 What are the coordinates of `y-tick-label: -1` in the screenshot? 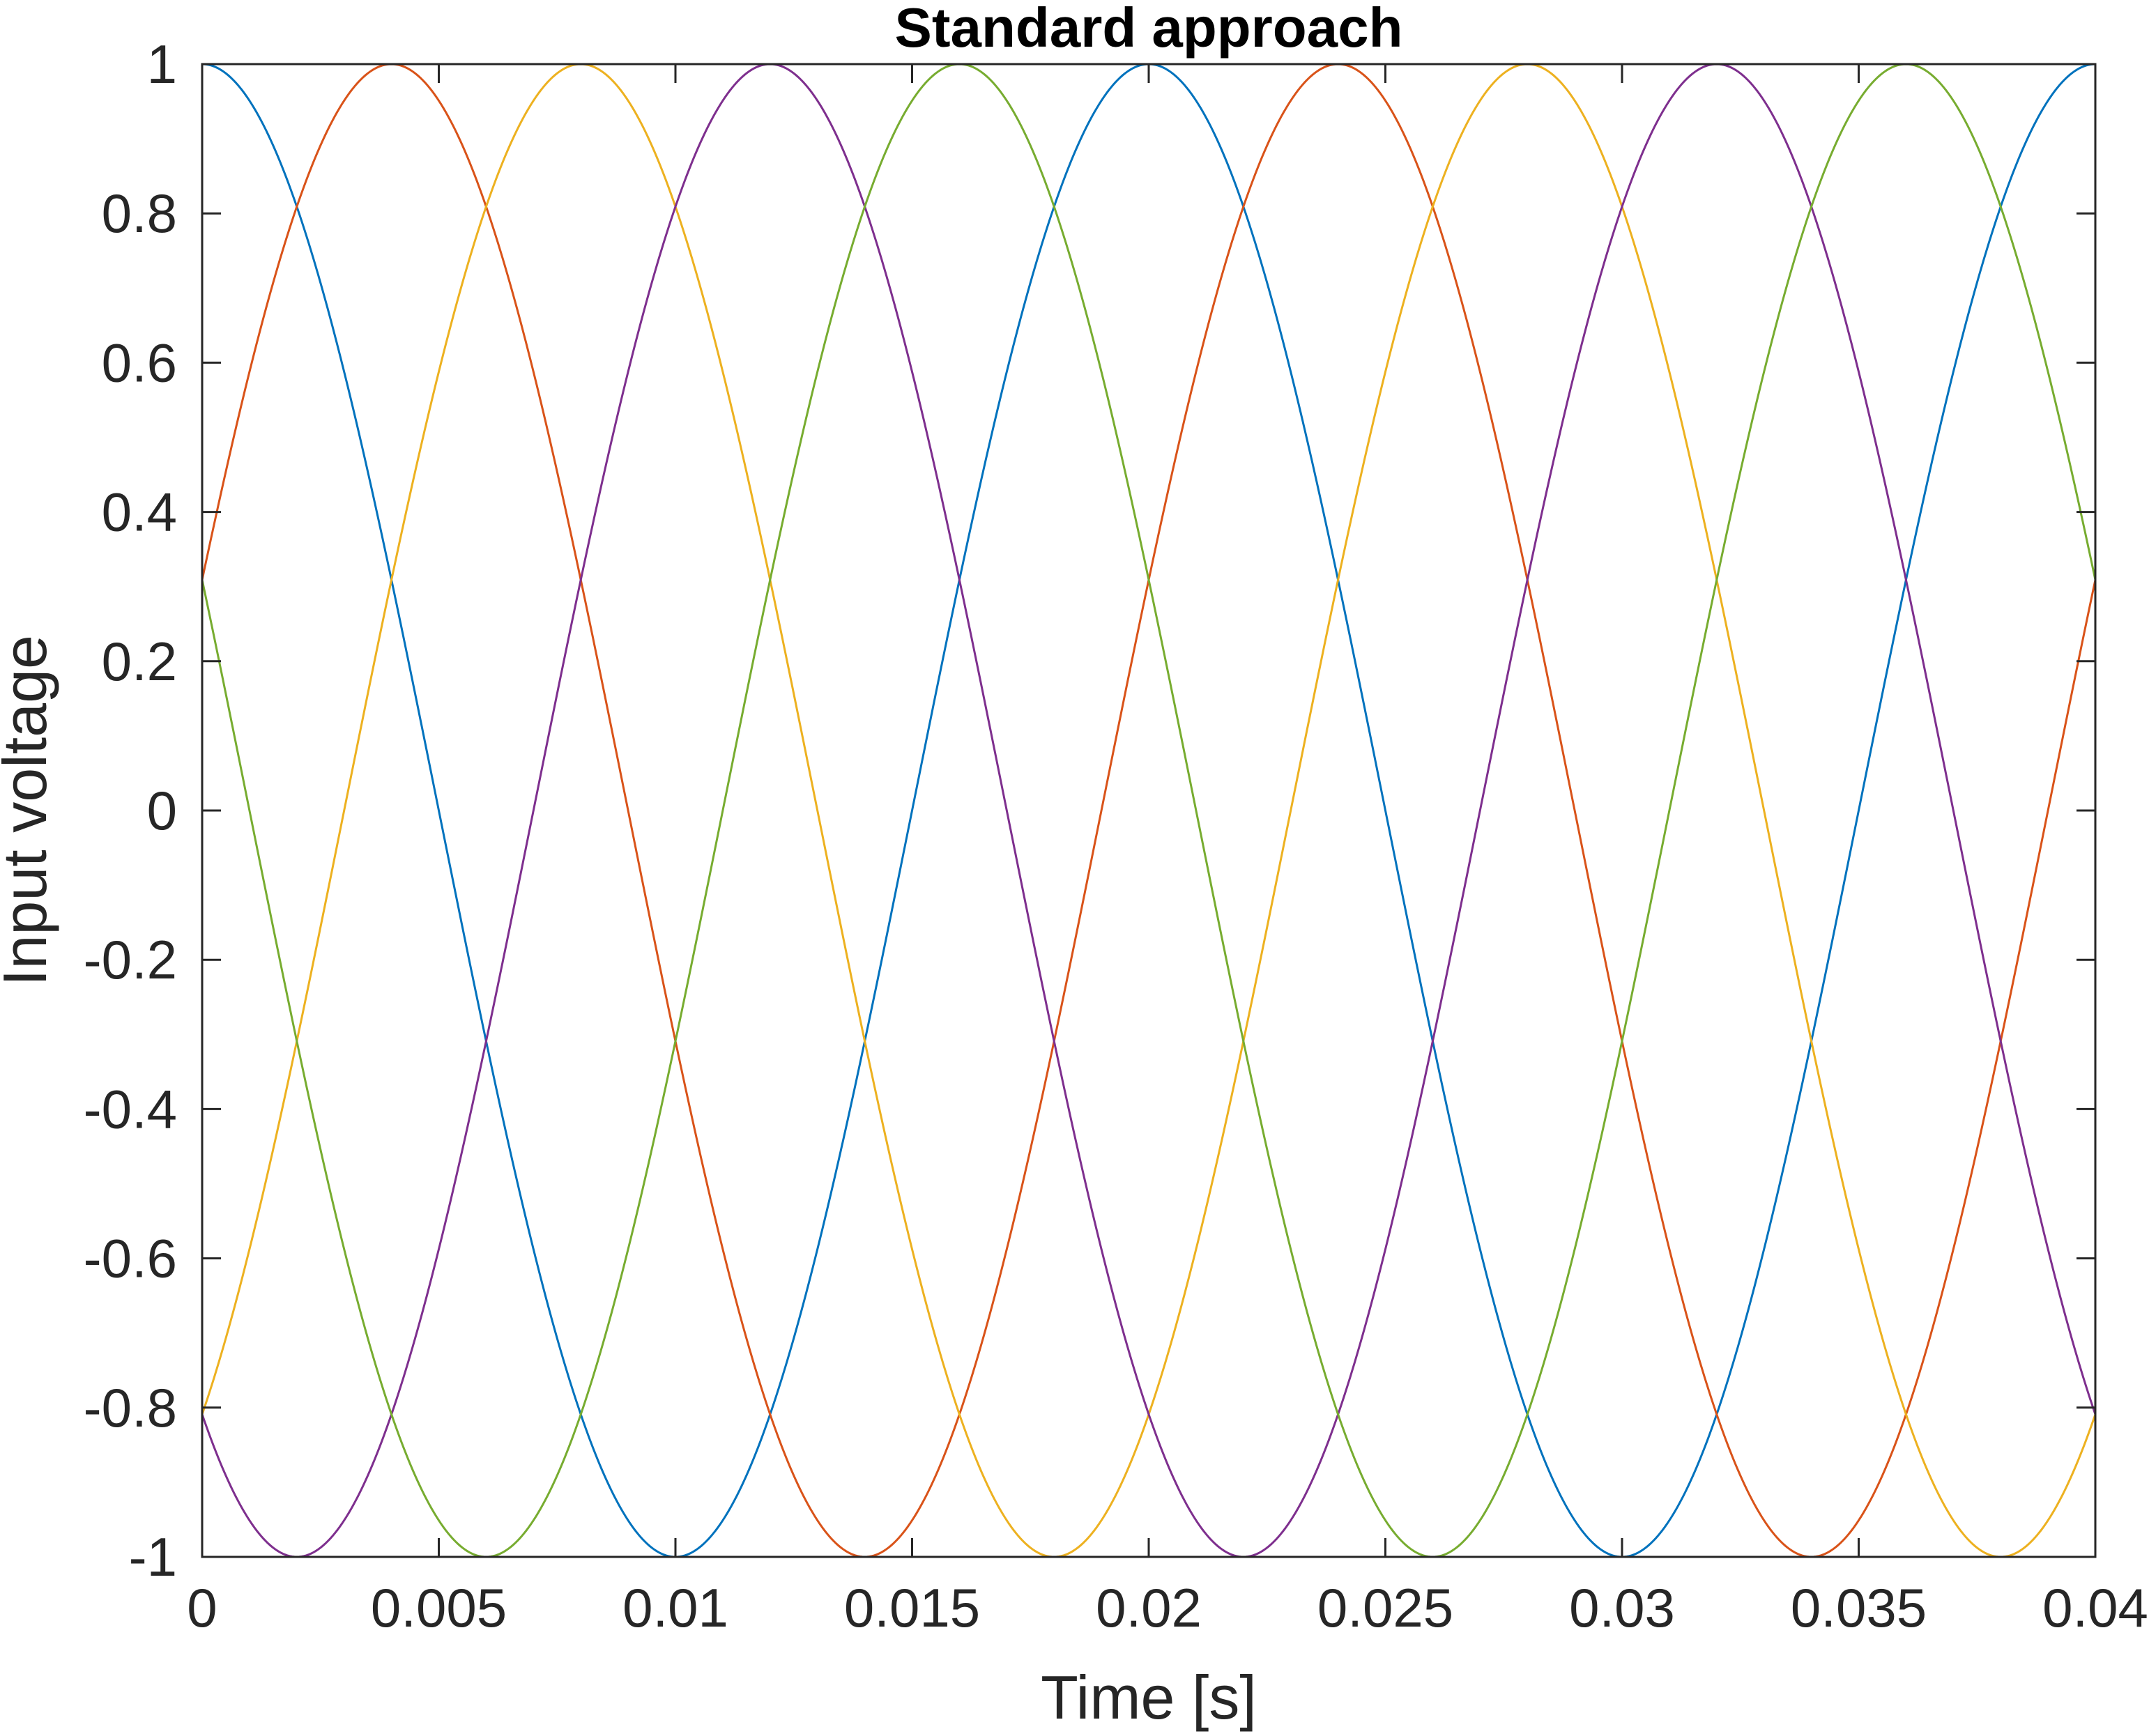 It's located at (153, 1557).